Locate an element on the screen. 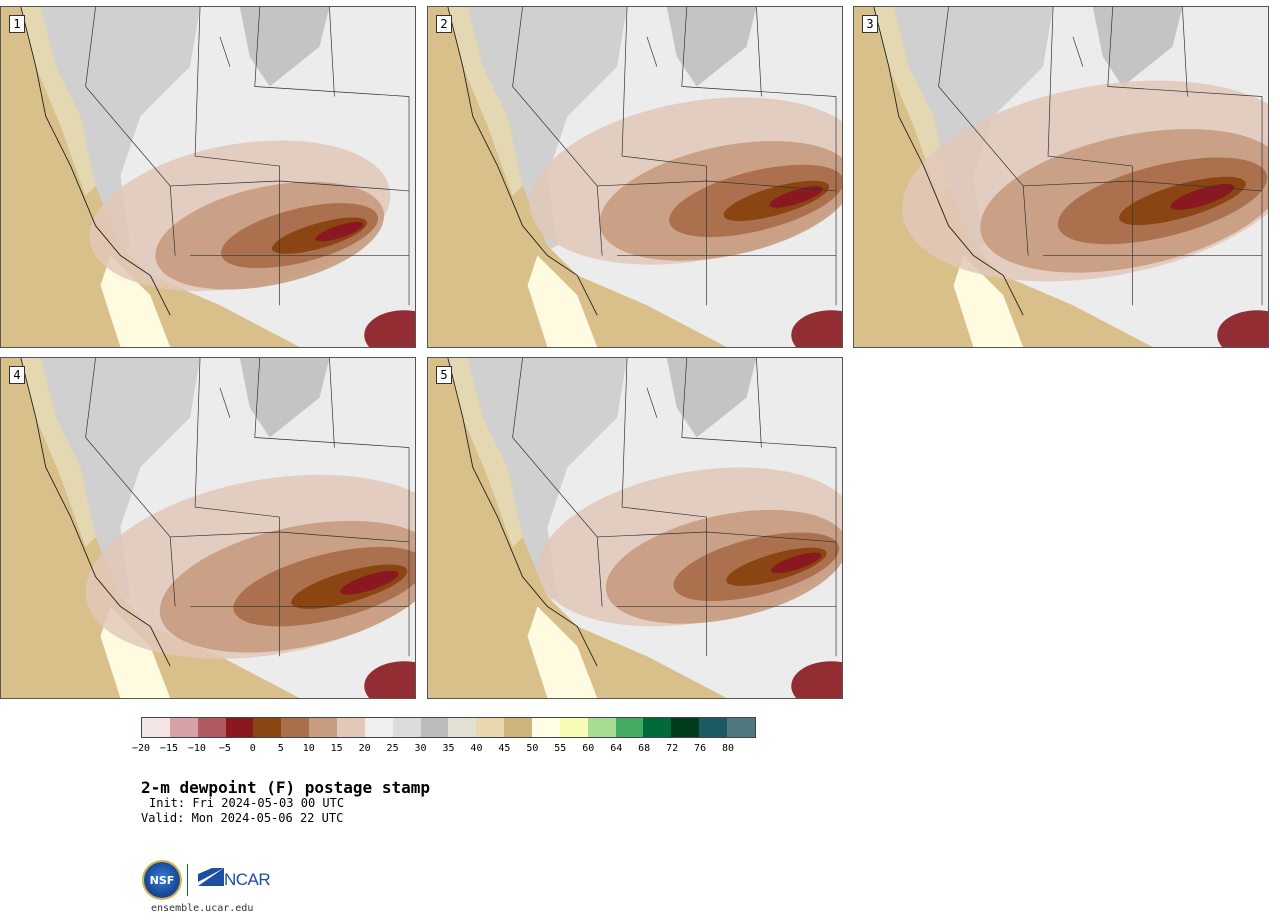 The image size is (1280, 920). map-panel-5: 5 is located at coordinates (635, 528).